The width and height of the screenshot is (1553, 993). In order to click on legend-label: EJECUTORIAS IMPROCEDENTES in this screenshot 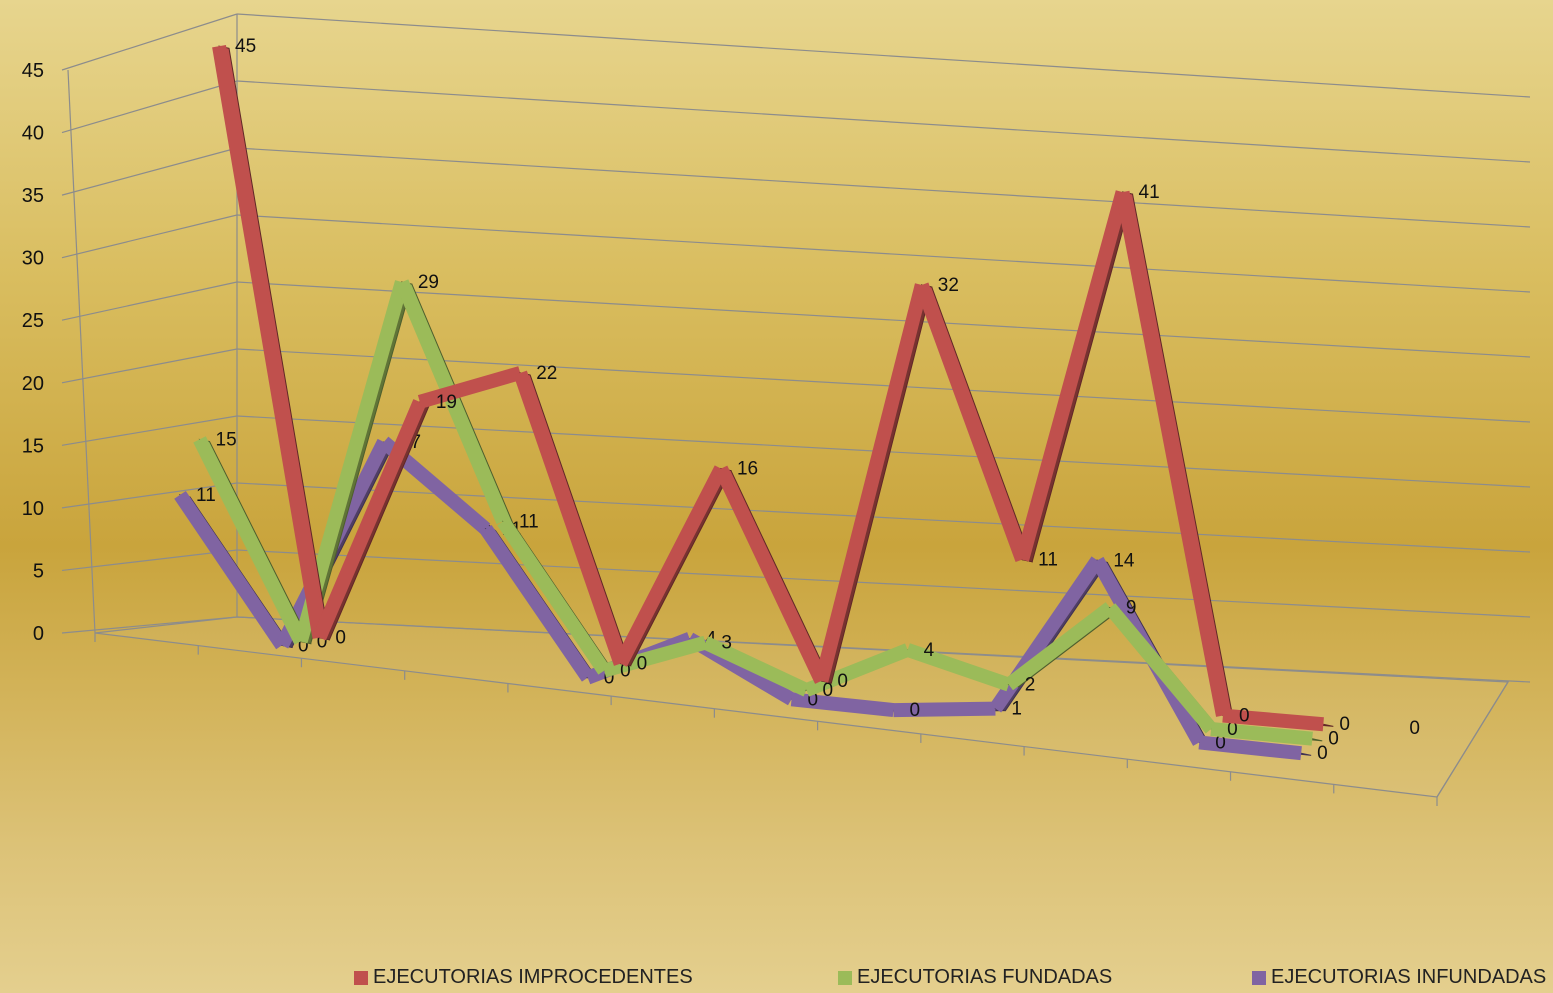, I will do `click(533, 977)`.